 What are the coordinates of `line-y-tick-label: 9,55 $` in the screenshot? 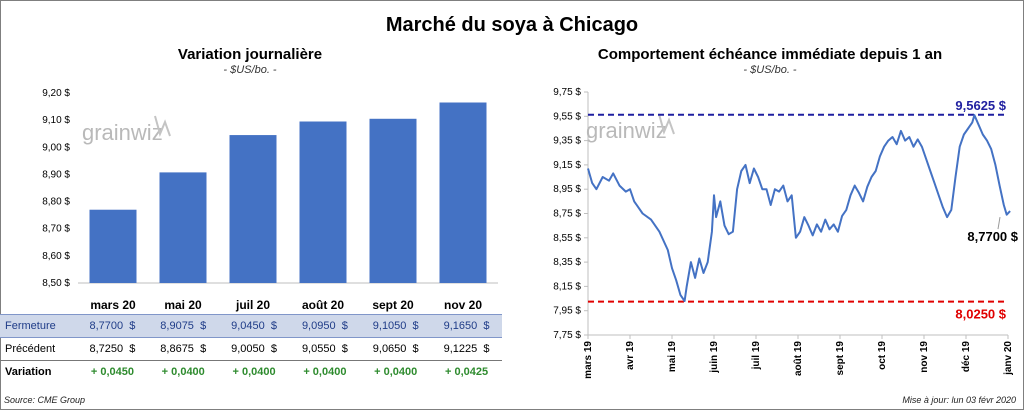 It's located at (567, 116).